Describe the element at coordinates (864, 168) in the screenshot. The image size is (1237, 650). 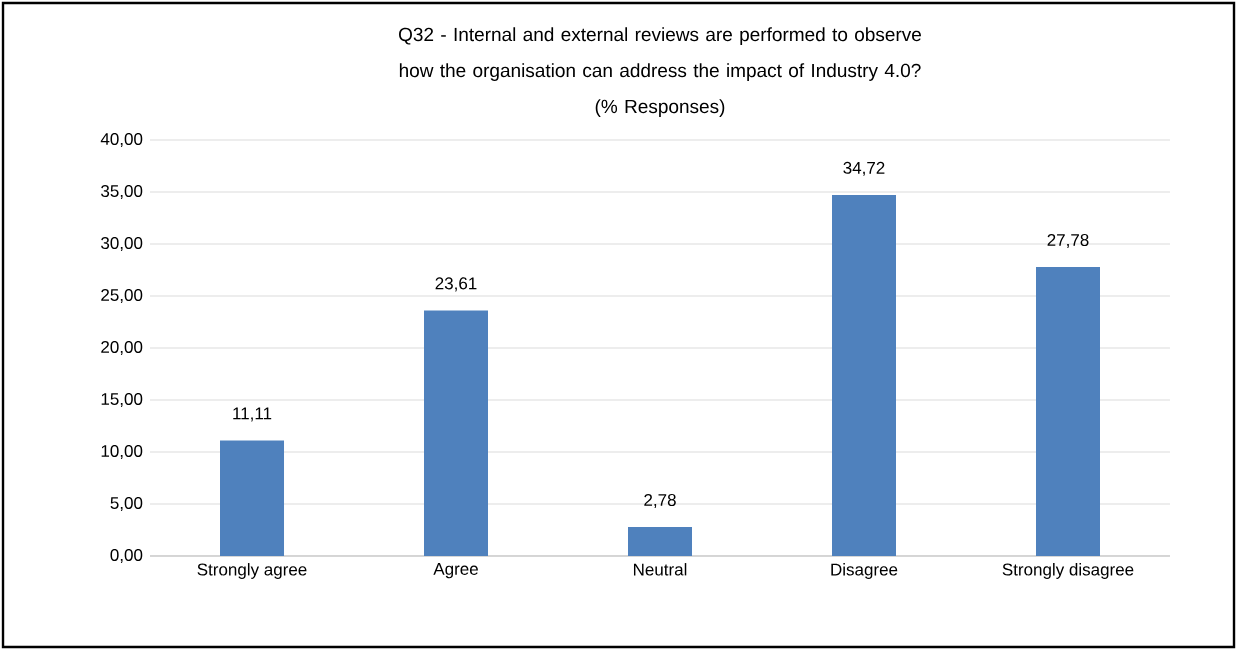
I see `data-label: 34,72` at that location.